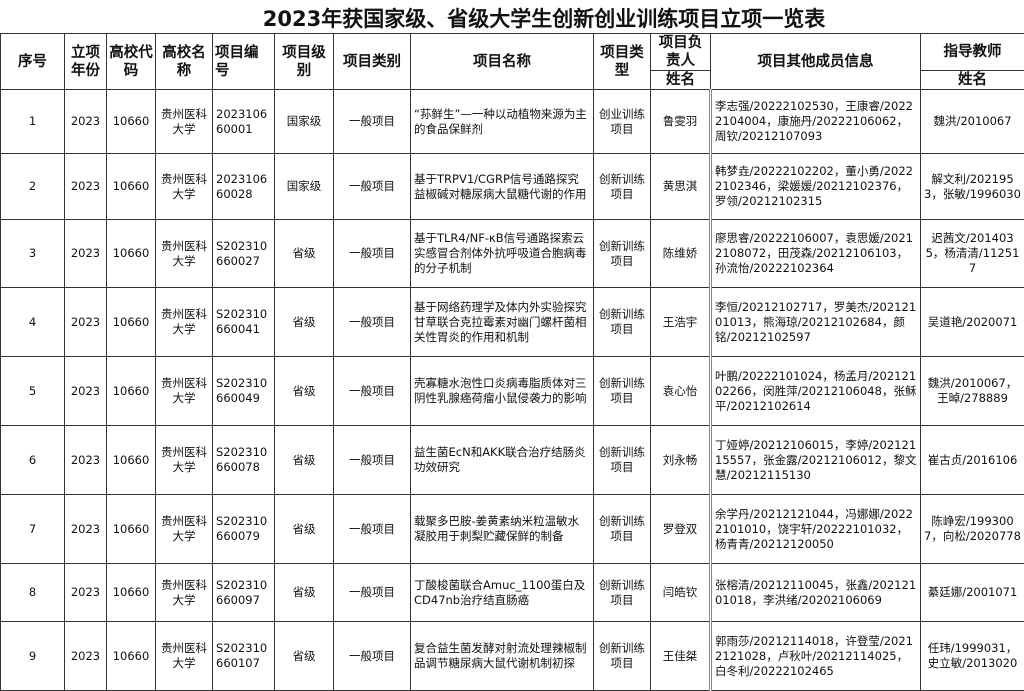  I want to click on header-level: 项目级别, so click(304, 62).